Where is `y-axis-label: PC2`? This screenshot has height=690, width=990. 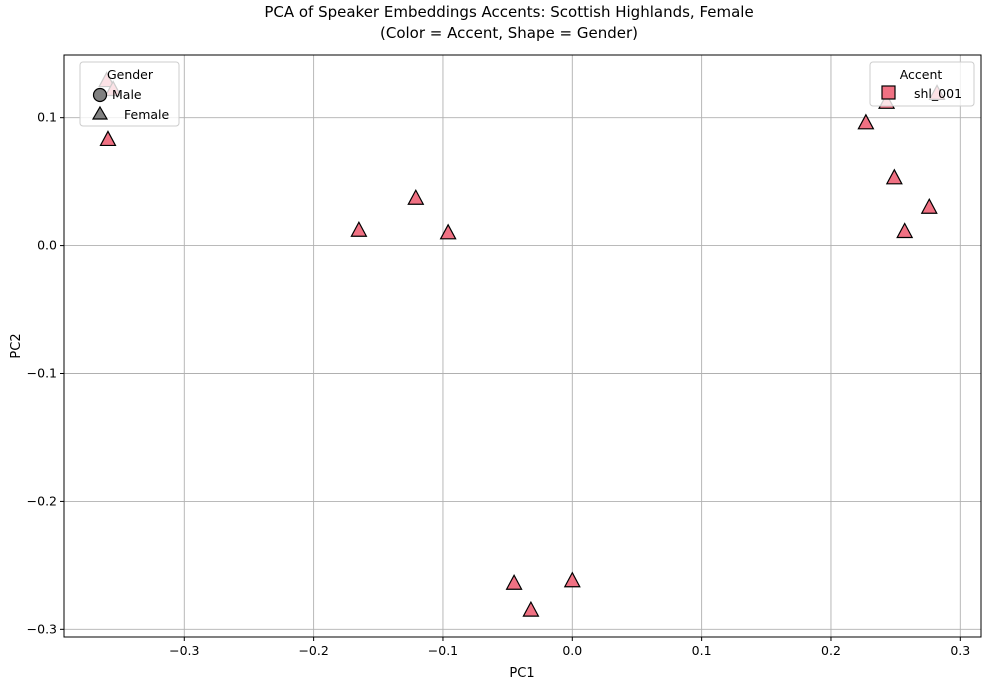
y-axis-label: PC2 is located at coordinates (16, 345).